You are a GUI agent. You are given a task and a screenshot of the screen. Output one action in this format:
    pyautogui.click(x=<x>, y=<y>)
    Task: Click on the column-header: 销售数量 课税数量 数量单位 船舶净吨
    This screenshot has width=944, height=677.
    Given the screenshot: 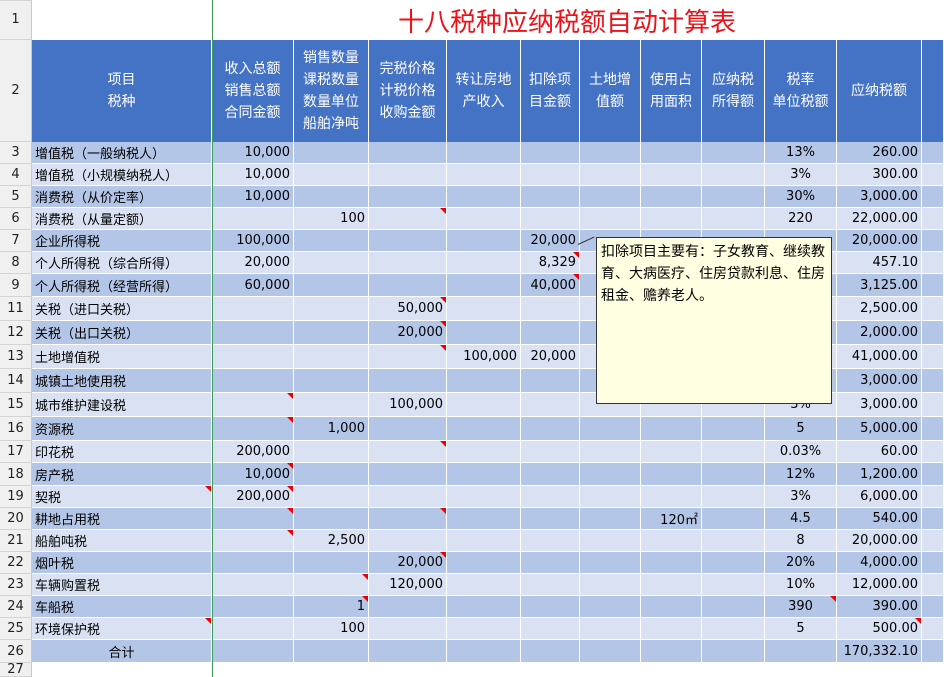 What is the action you would take?
    pyautogui.click(x=331, y=91)
    